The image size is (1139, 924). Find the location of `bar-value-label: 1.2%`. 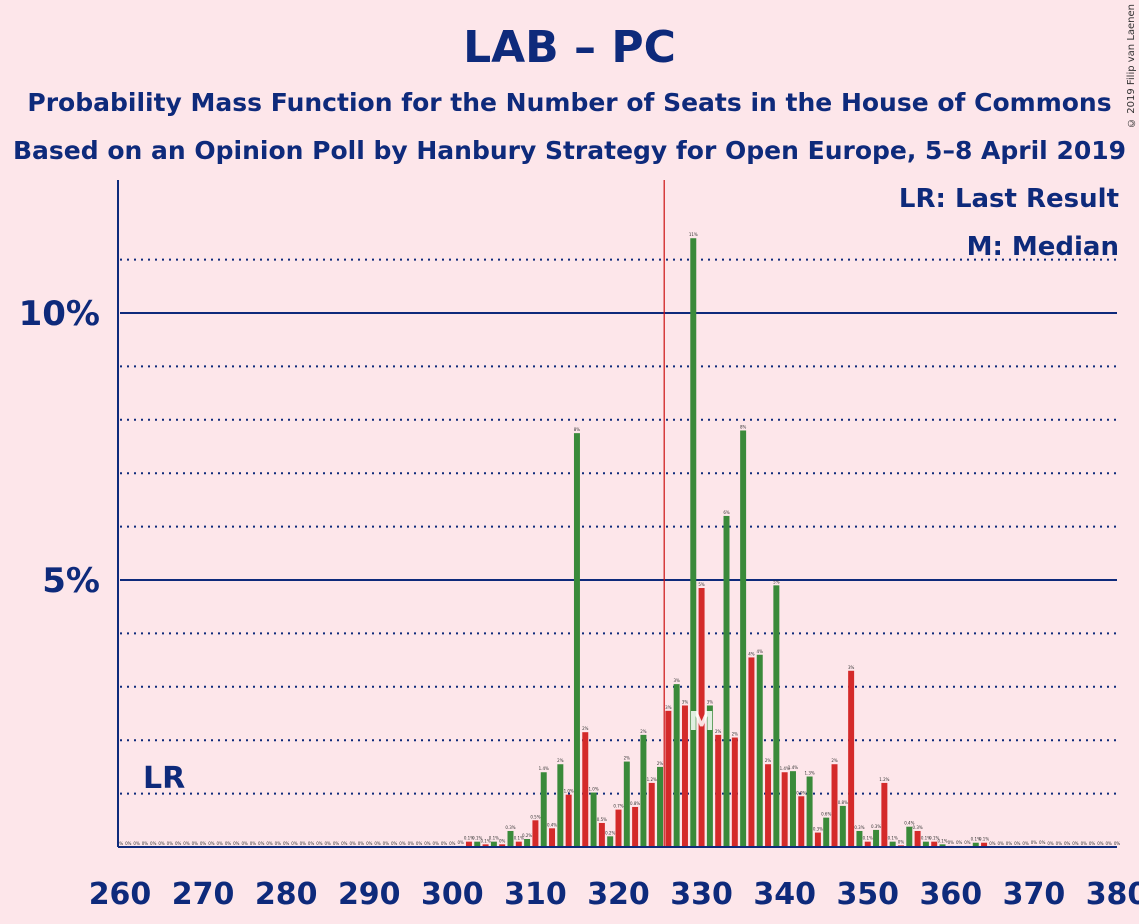

bar-value-label: 1.2% is located at coordinates (652, 779).